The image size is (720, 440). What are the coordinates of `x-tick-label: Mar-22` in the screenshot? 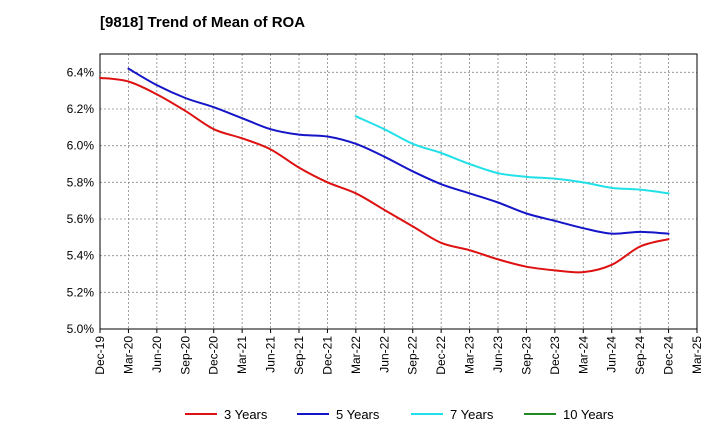 It's located at (356, 355).